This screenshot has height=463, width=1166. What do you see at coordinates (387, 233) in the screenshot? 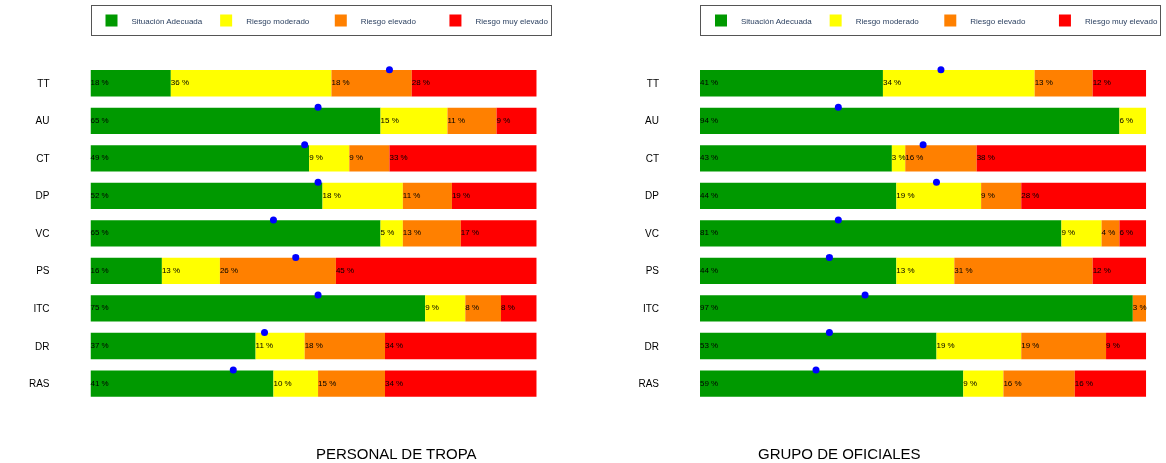
I see `data-label: 5 %` at bounding box center [387, 233].